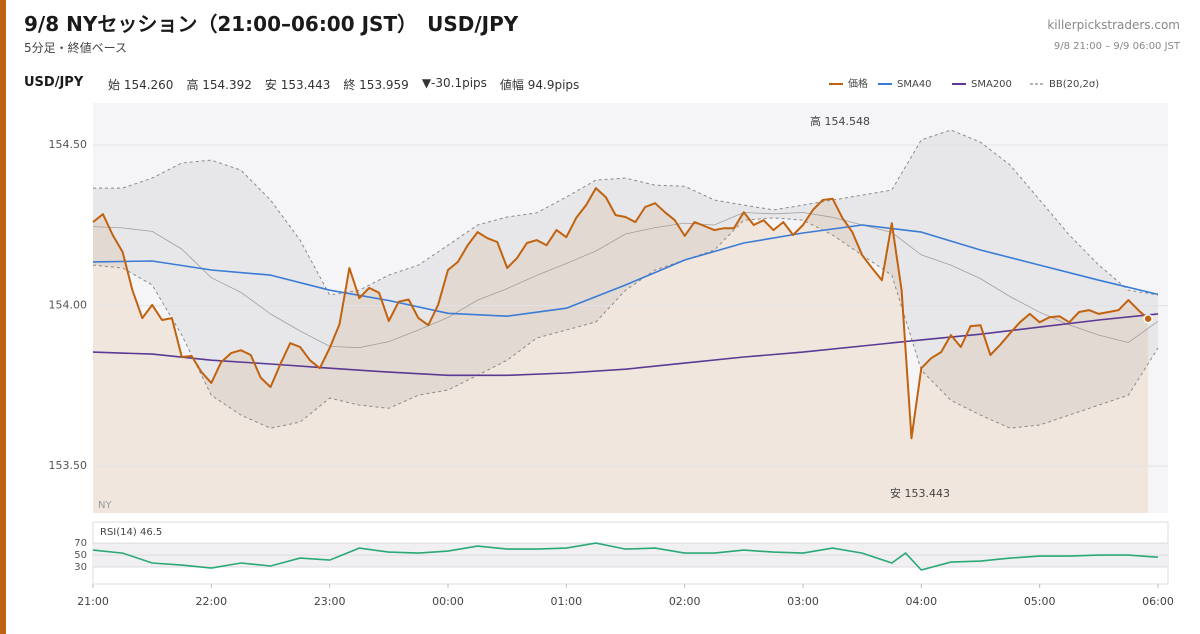 The height and width of the screenshot is (634, 1200). Describe the element at coordinates (1116, 46) in the screenshot. I see `date-range: 9/8 21:00 – 9/9 06:00 JST` at that location.